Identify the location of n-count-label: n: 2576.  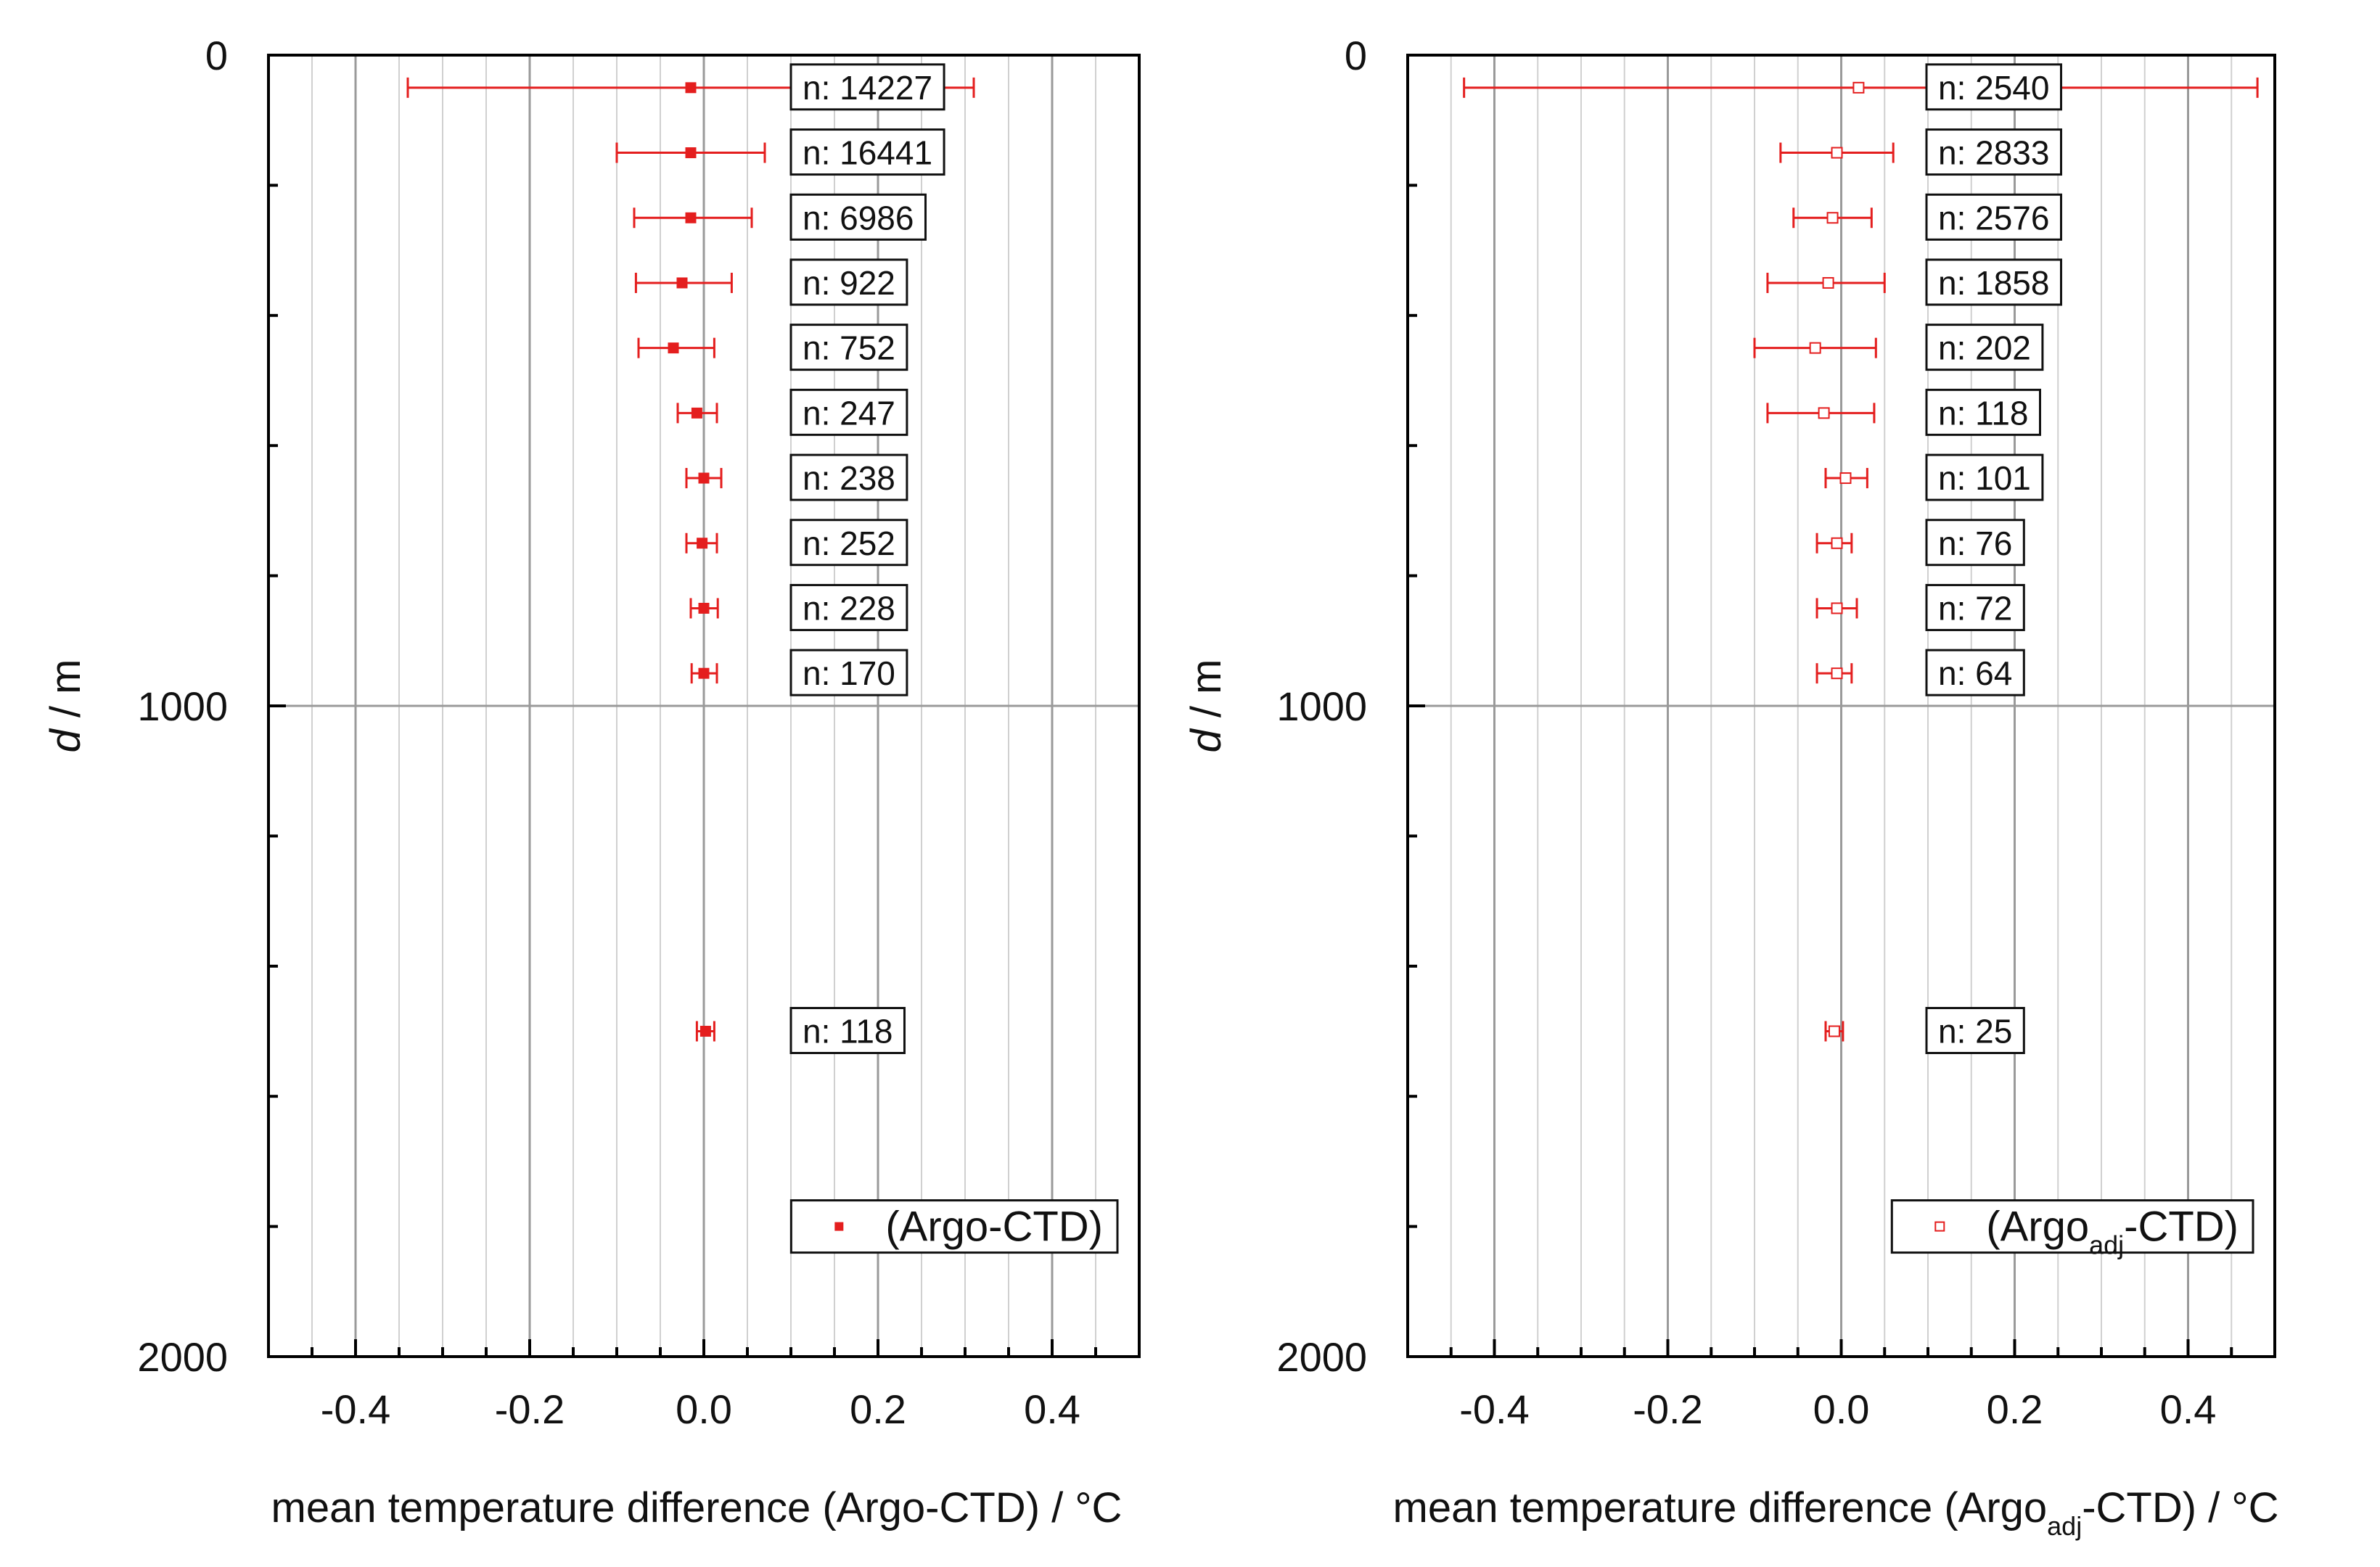
(1993, 217).